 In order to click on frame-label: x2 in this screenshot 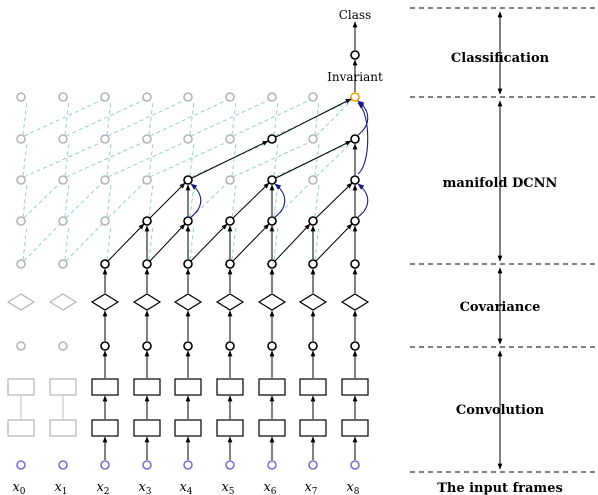, I will do `click(102, 487)`.